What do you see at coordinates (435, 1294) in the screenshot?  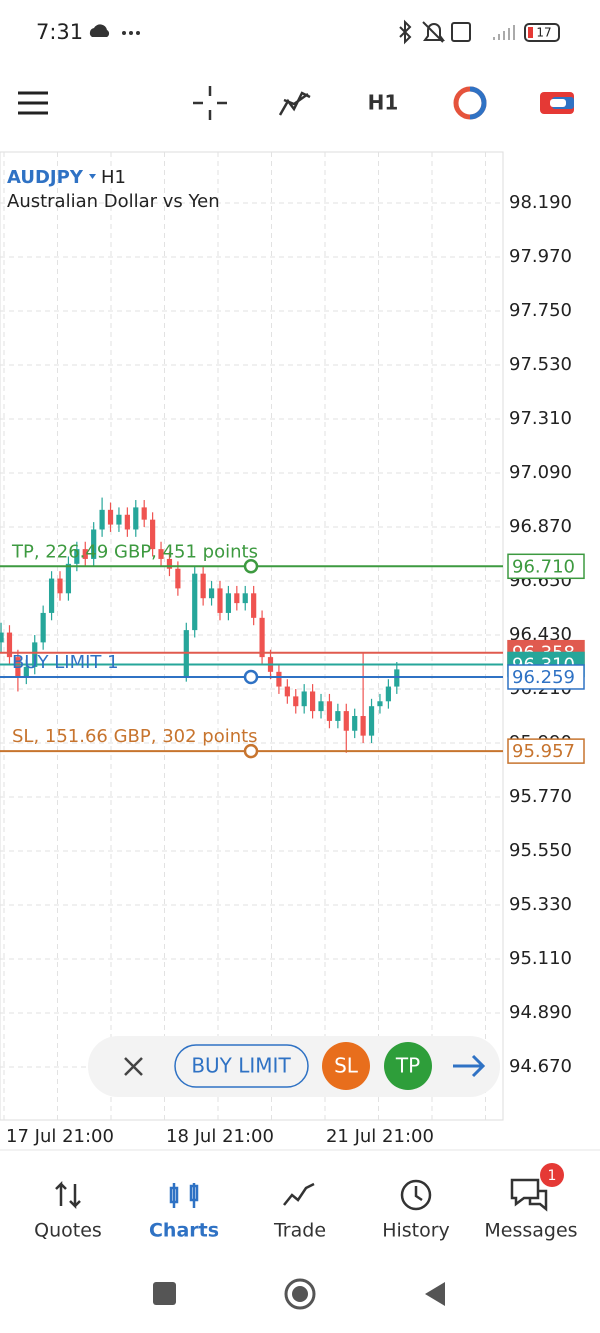 I see `back-button` at bounding box center [435, 1294].